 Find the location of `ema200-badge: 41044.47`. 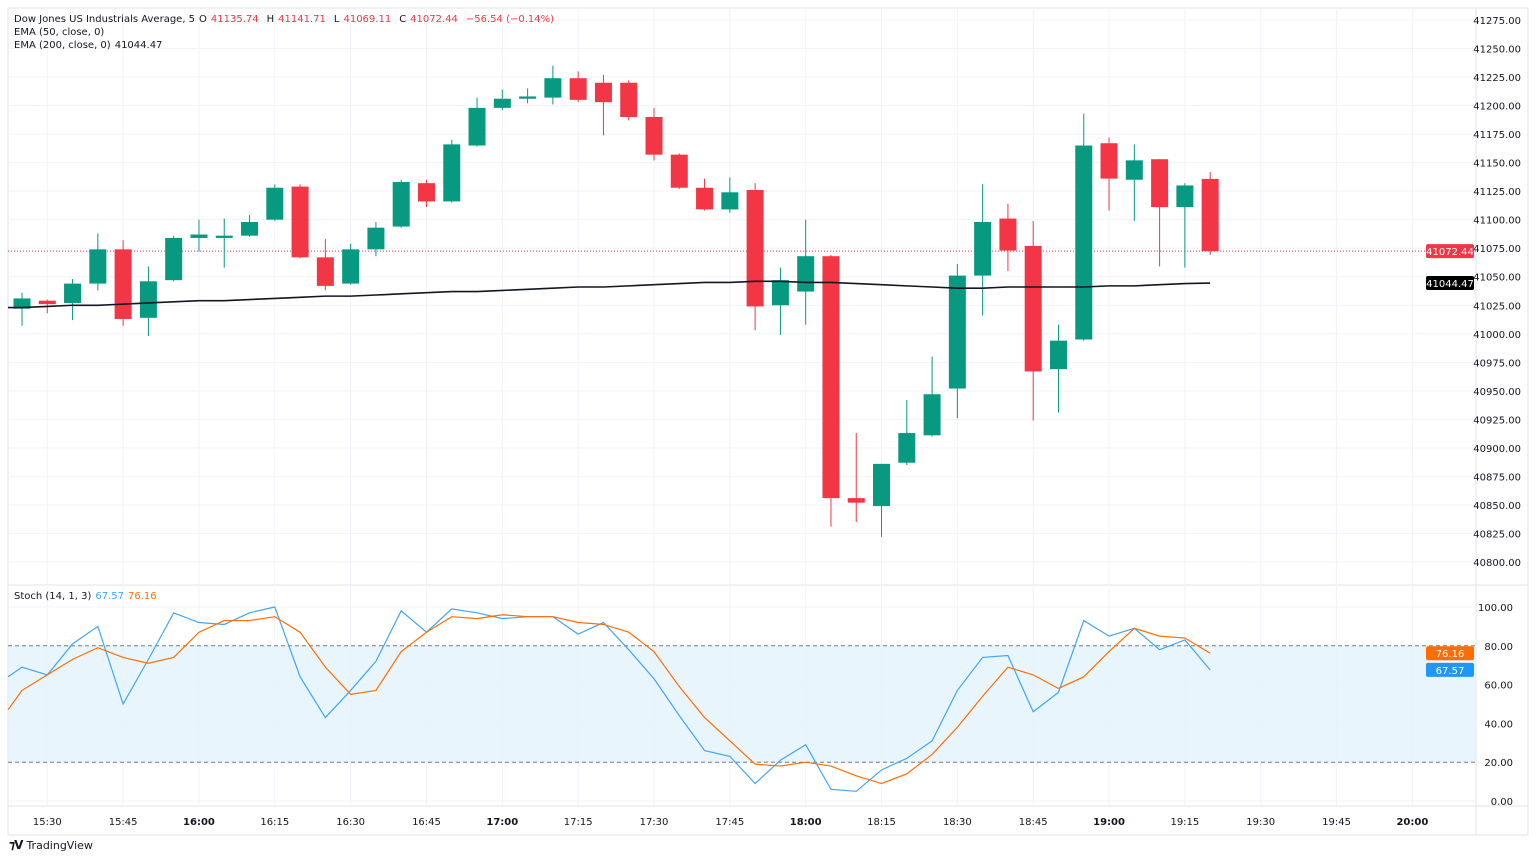

ema200-badge: 41044.47 is located at coordinates (1450, 283).